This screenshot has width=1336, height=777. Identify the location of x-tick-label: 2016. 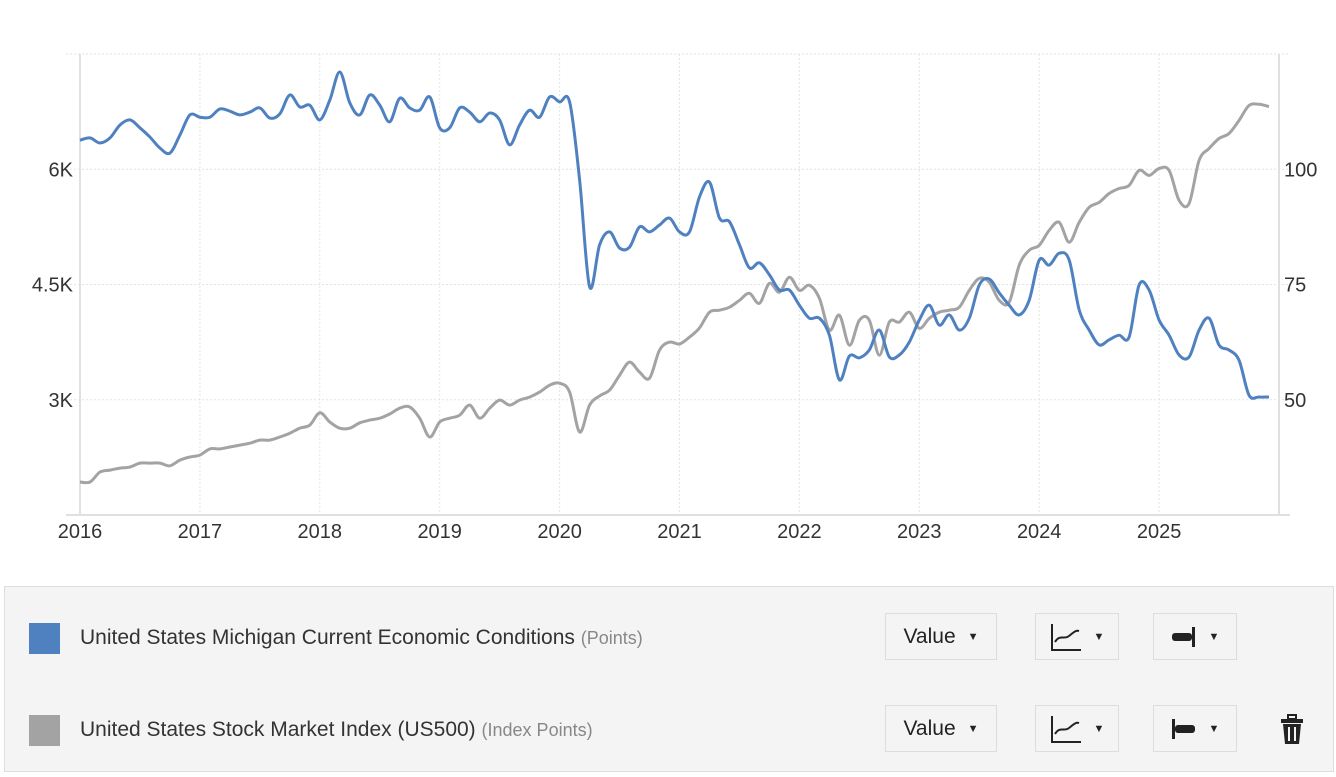
(80, 532).